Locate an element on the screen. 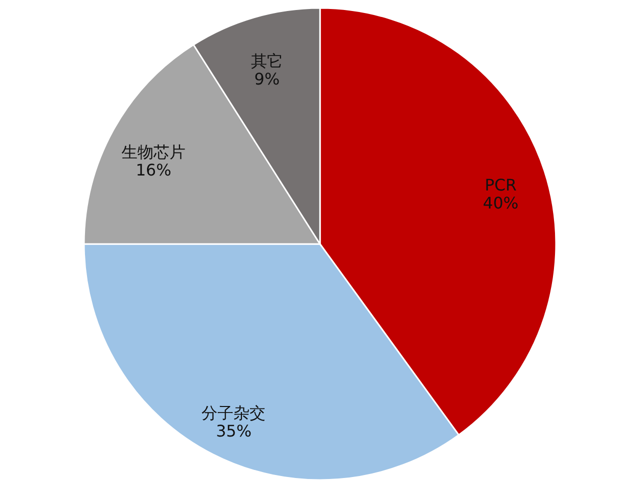  data-label: 16% is located at coordinates (154, 170).